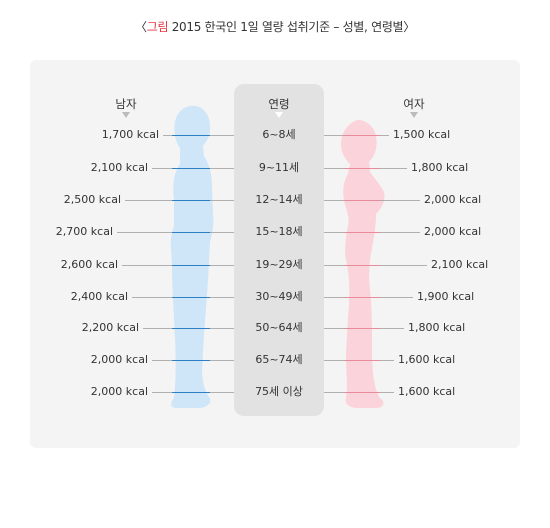  What do you see at coordinates (279, 264) in the screenshot?
I see `age-group-label: 19~29세` at bounding box center [279, 264].